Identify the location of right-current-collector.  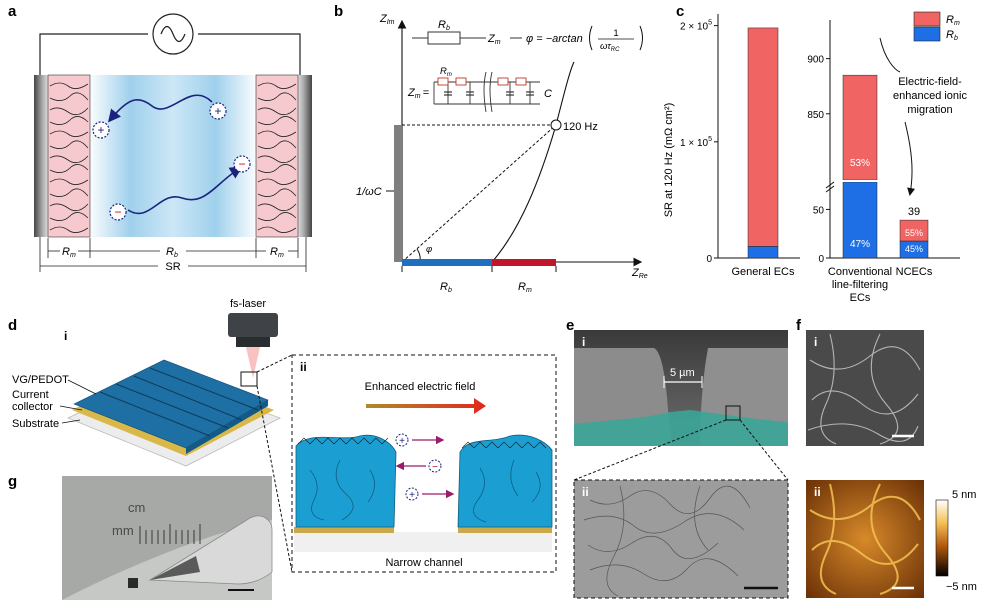
(305, 156).